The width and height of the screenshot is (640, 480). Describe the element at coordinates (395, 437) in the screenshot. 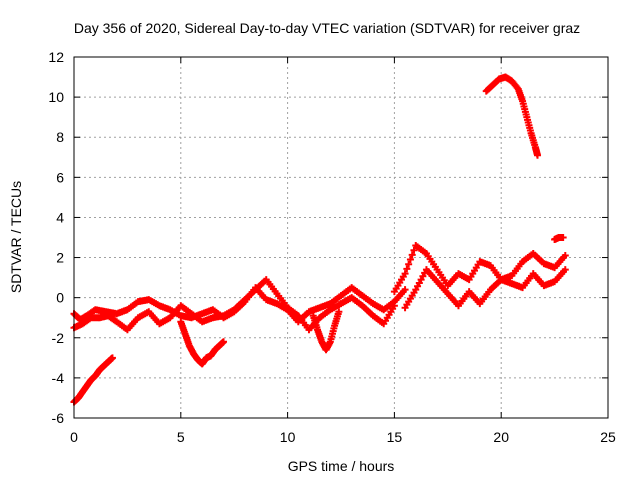

I see `x-tick-label: 15` at that location.